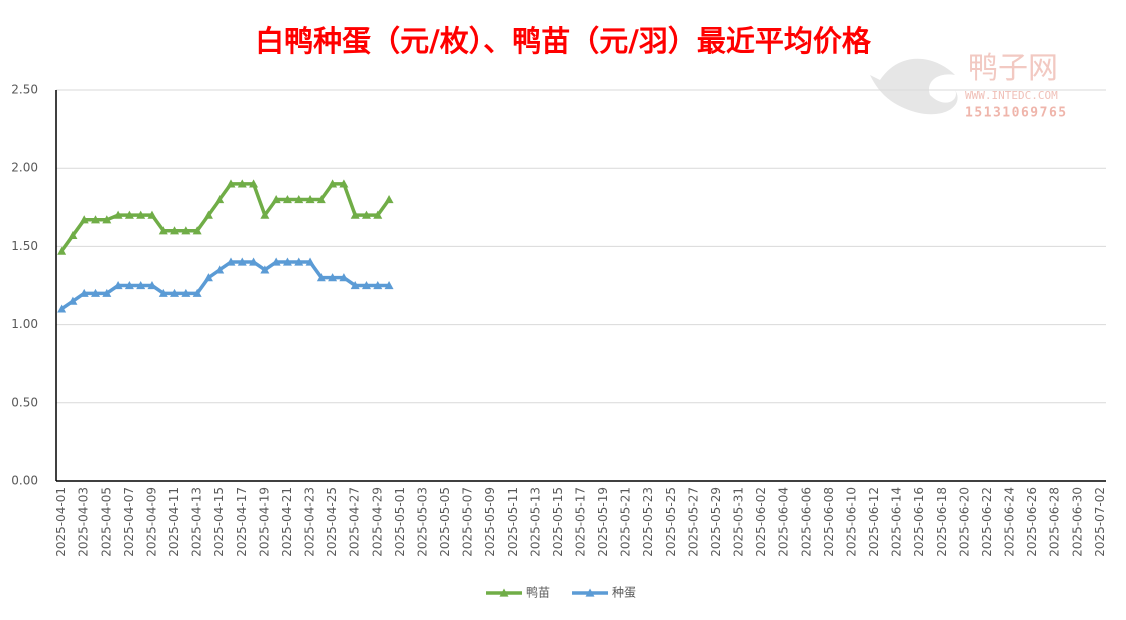 This screenshot has height=620, width=1126. Describe the element at coordinates (739, 522) in the screenshot. I see `x-tick-label: 2025-05-31` at that location.